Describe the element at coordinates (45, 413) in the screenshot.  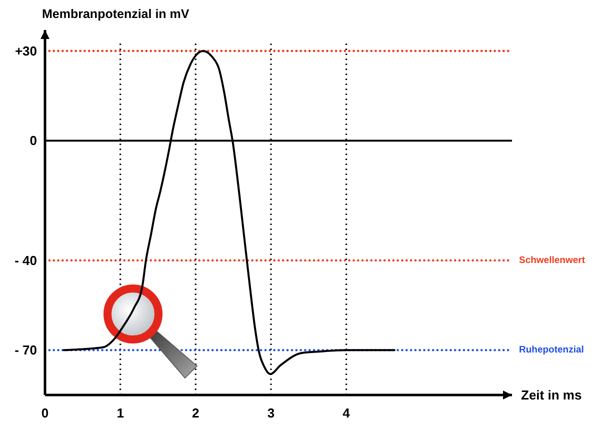
I see `x-tick-label: 0` at that location.